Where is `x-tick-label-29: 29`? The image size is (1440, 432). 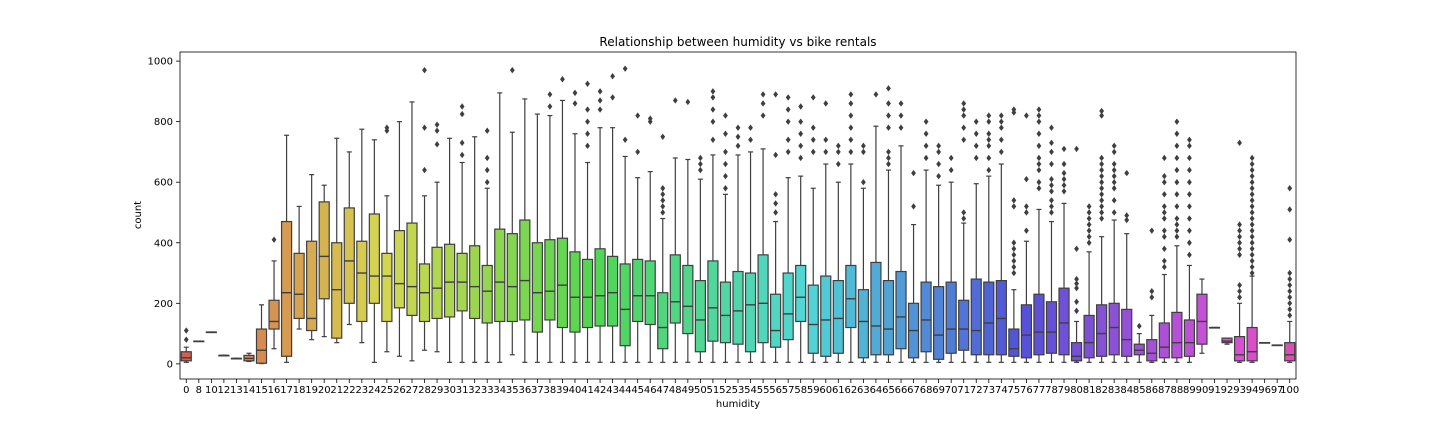
x-tick-label-29: 29 is located at coordinates (437, 390).